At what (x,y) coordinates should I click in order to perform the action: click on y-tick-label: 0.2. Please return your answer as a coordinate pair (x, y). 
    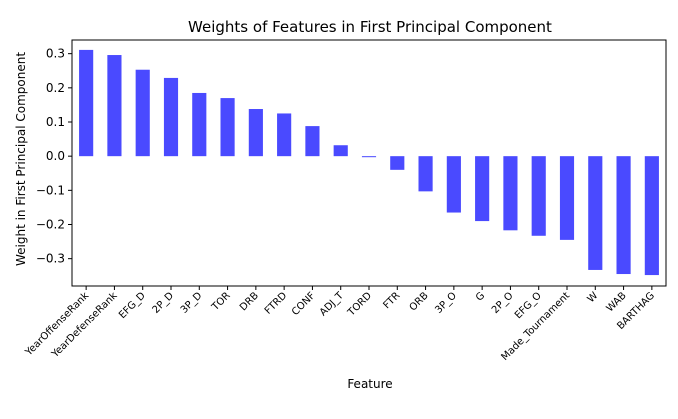
    Looking at the image, I should click on (55, 88).